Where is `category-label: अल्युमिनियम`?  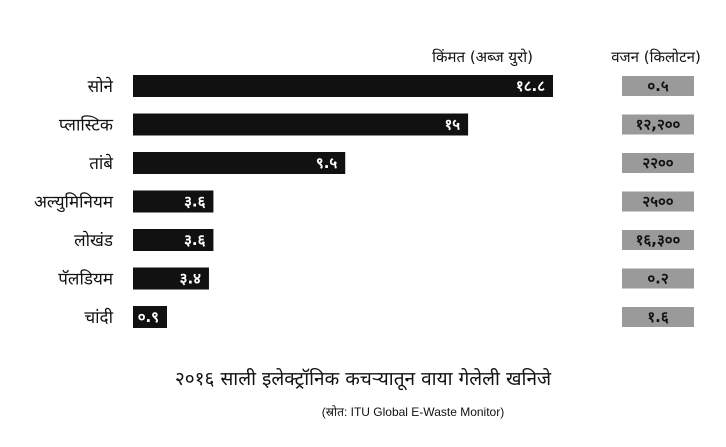
category-label: अल्युमिनियम is located at coordinates (74, 202).